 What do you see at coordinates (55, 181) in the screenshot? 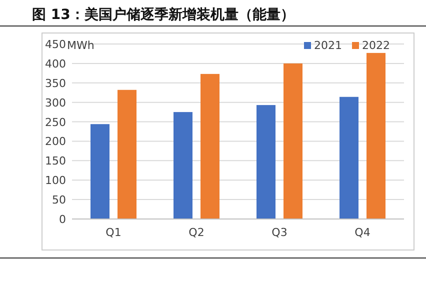
I see `y-tick-label: 100` at bounding box center [55, 181].